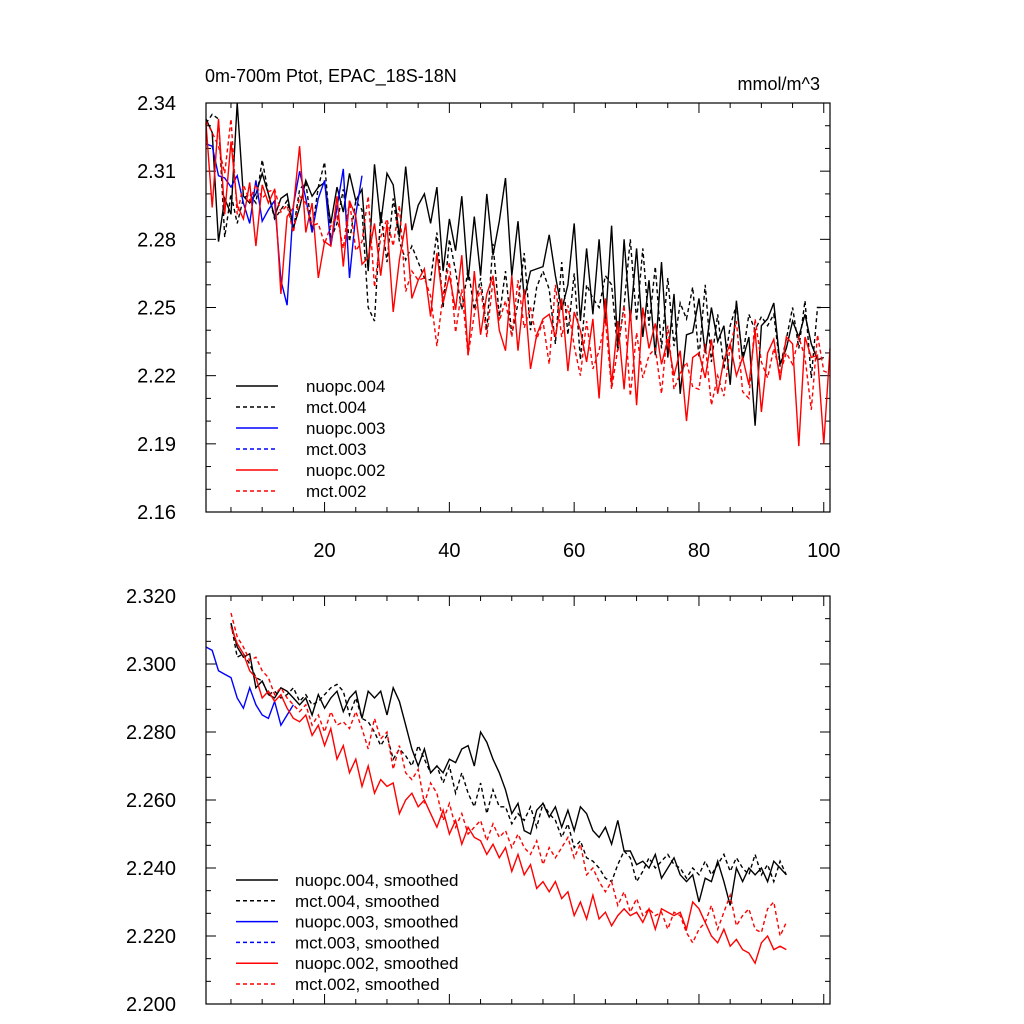 This screenshot has height=1024, width=1024. I want to click on legend-label: mct.004, so click(336, 407).